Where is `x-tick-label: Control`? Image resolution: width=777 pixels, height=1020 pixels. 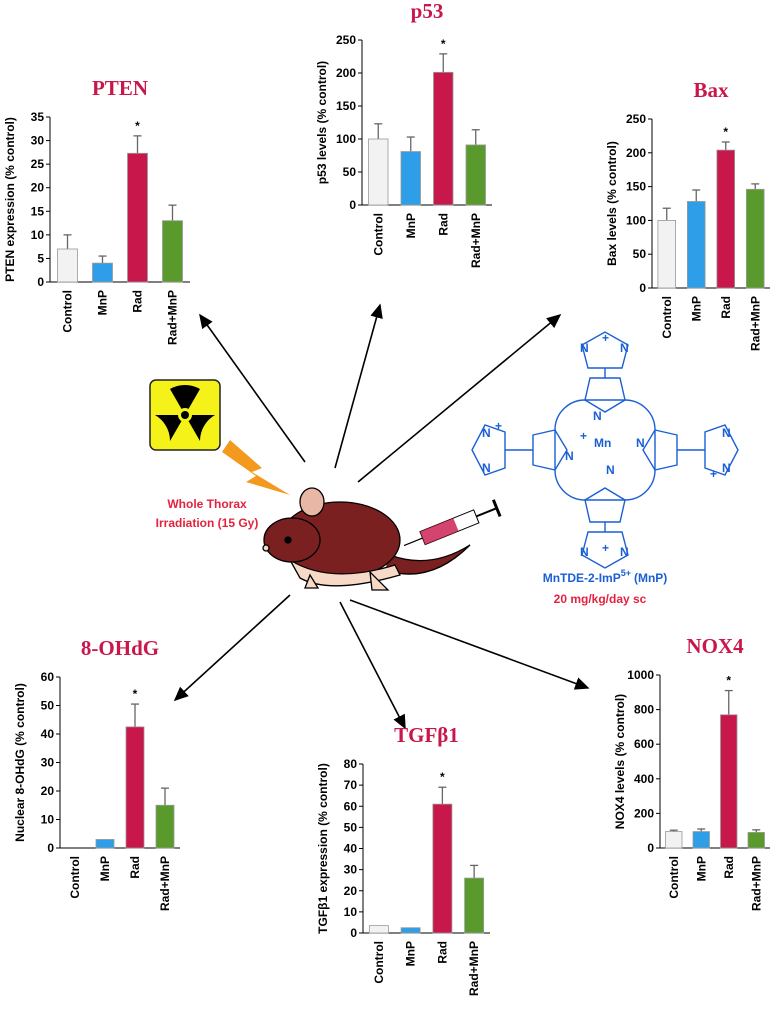 x-tick-label: Control is located at coordinates (667, 317).